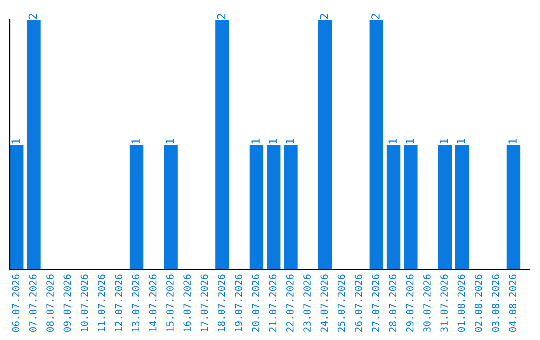 Image resolution: width=540 pixels, height=340 pixels. I want to click on x-tick-label: 09.07.2026, so click(68, 303).